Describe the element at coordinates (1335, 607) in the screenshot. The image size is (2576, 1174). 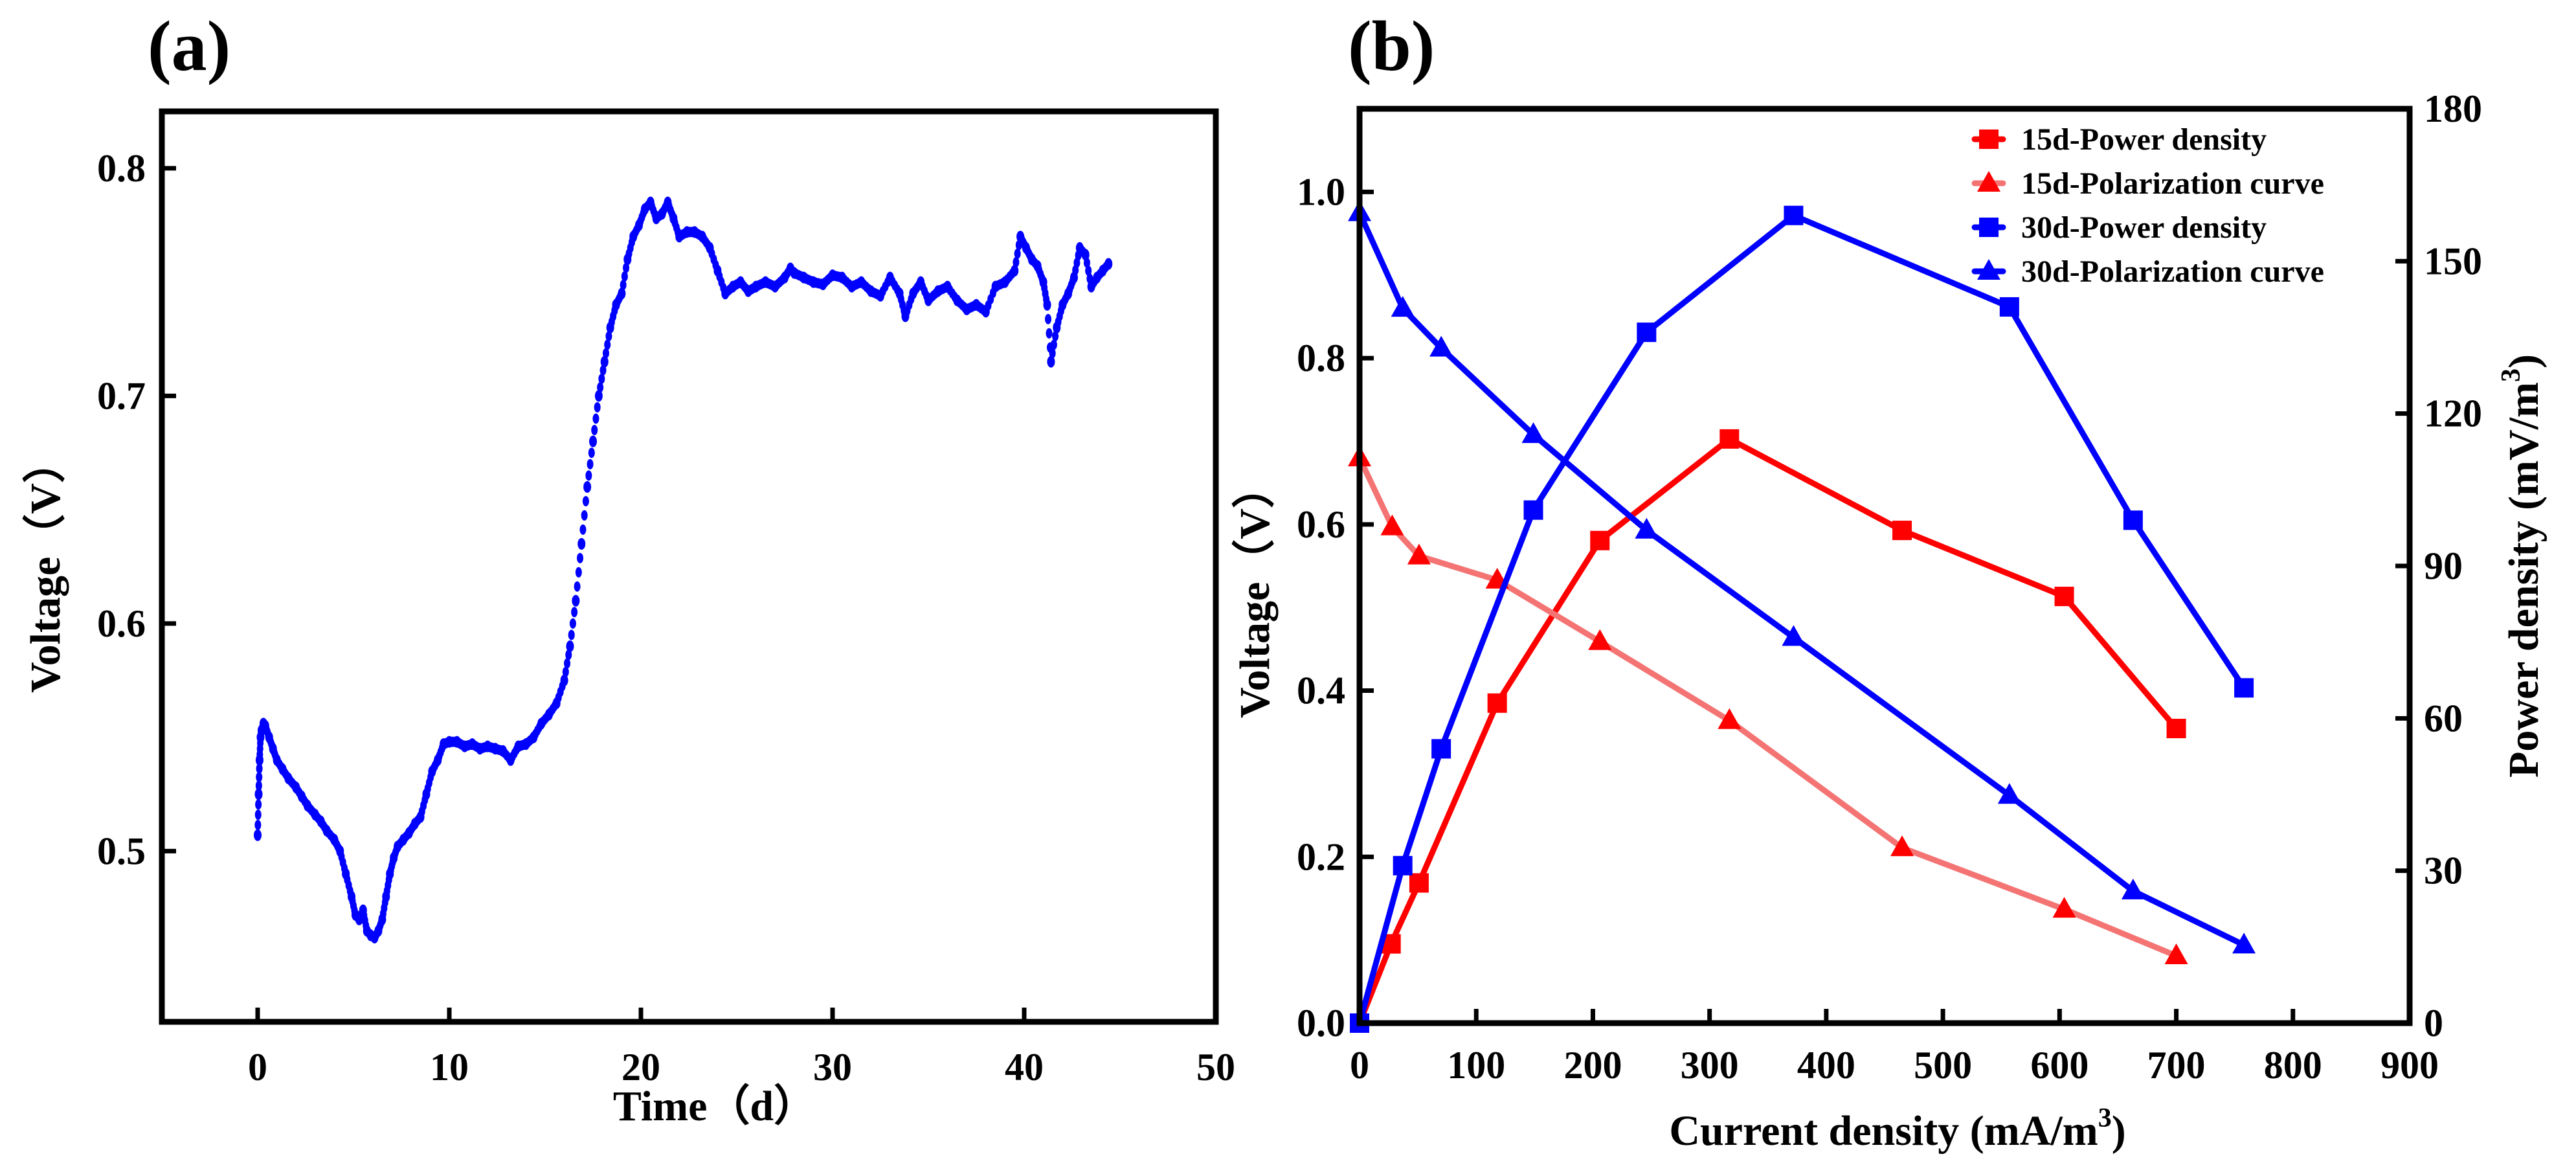
I see `y-axis-ticks-b-left: 0.0 0.2 0.4 0.6 0.8 1.0` at that location.